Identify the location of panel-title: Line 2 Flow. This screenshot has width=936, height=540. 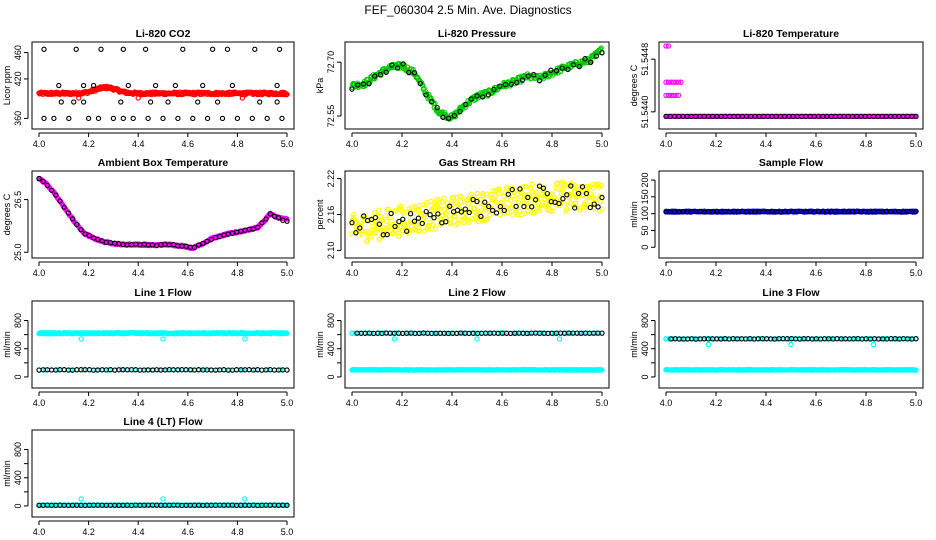
(477, 293).